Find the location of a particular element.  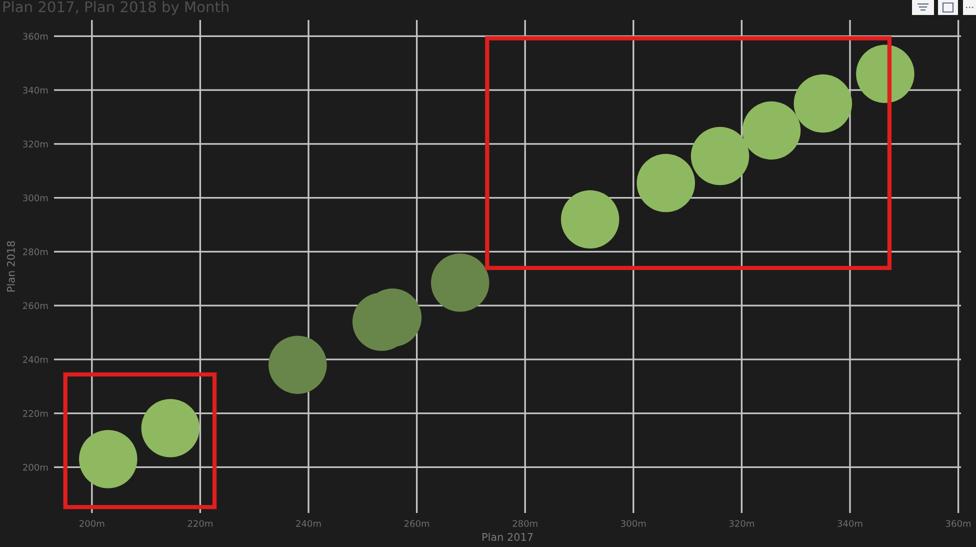

y-tick-label: 300m is located at coordinates (35, 198).